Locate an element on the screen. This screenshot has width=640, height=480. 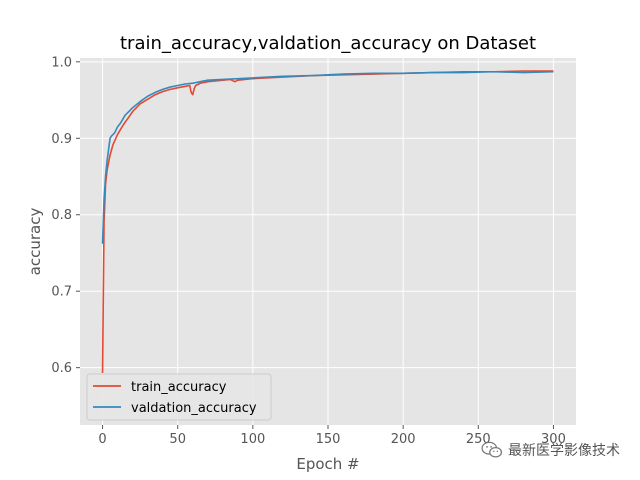
y-tick-label: 1.0 is located at coordinates (61, 62).